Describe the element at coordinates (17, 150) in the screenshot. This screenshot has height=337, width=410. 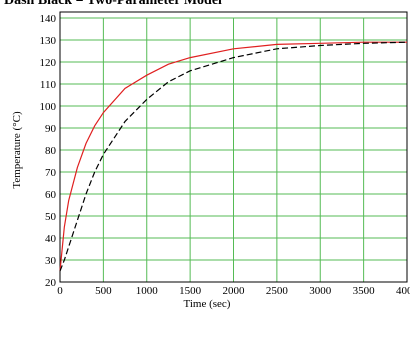
I see `y-axis-label: Temperature (°C)` at that location.